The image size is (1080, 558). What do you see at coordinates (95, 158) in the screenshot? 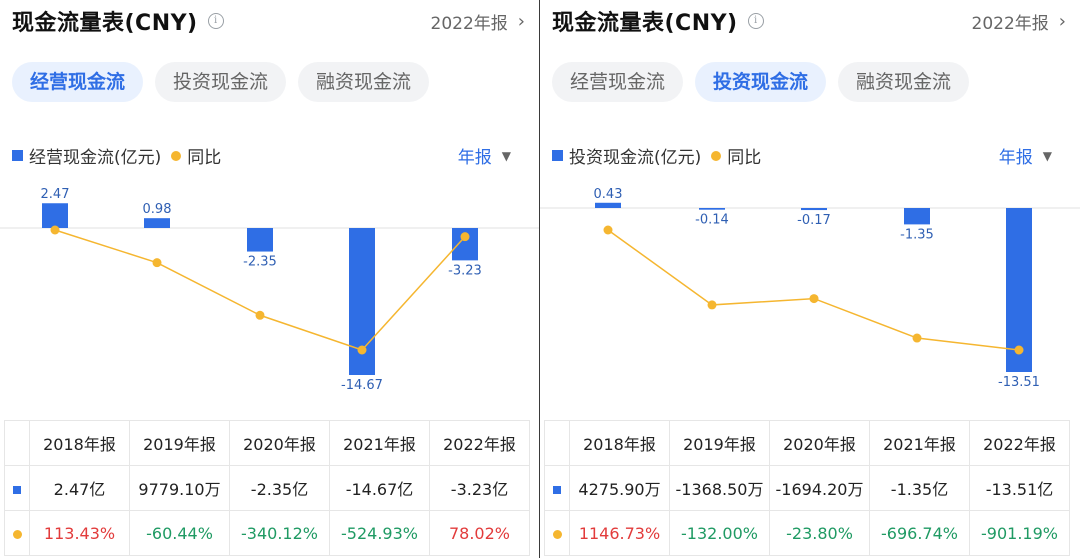
I see `legend-bar-label: 经营现金流(亿元)` at bounding box center [95, 158].